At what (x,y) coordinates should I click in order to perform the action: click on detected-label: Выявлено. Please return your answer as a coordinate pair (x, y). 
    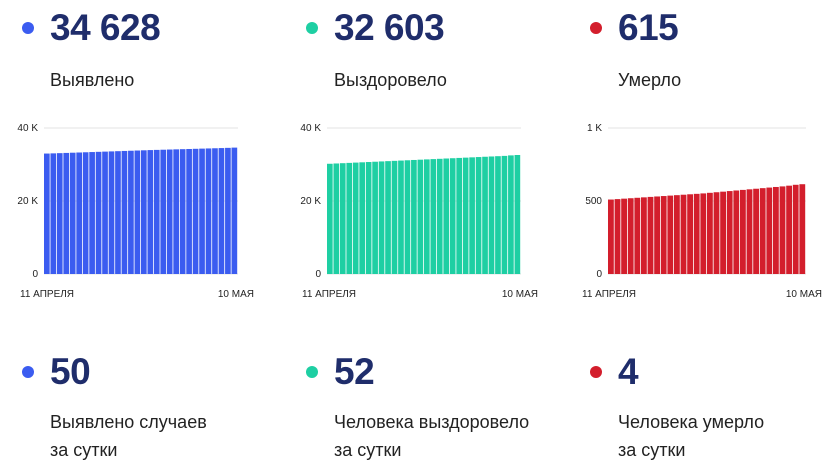
    Looking at the image, I should click on (92, 80).